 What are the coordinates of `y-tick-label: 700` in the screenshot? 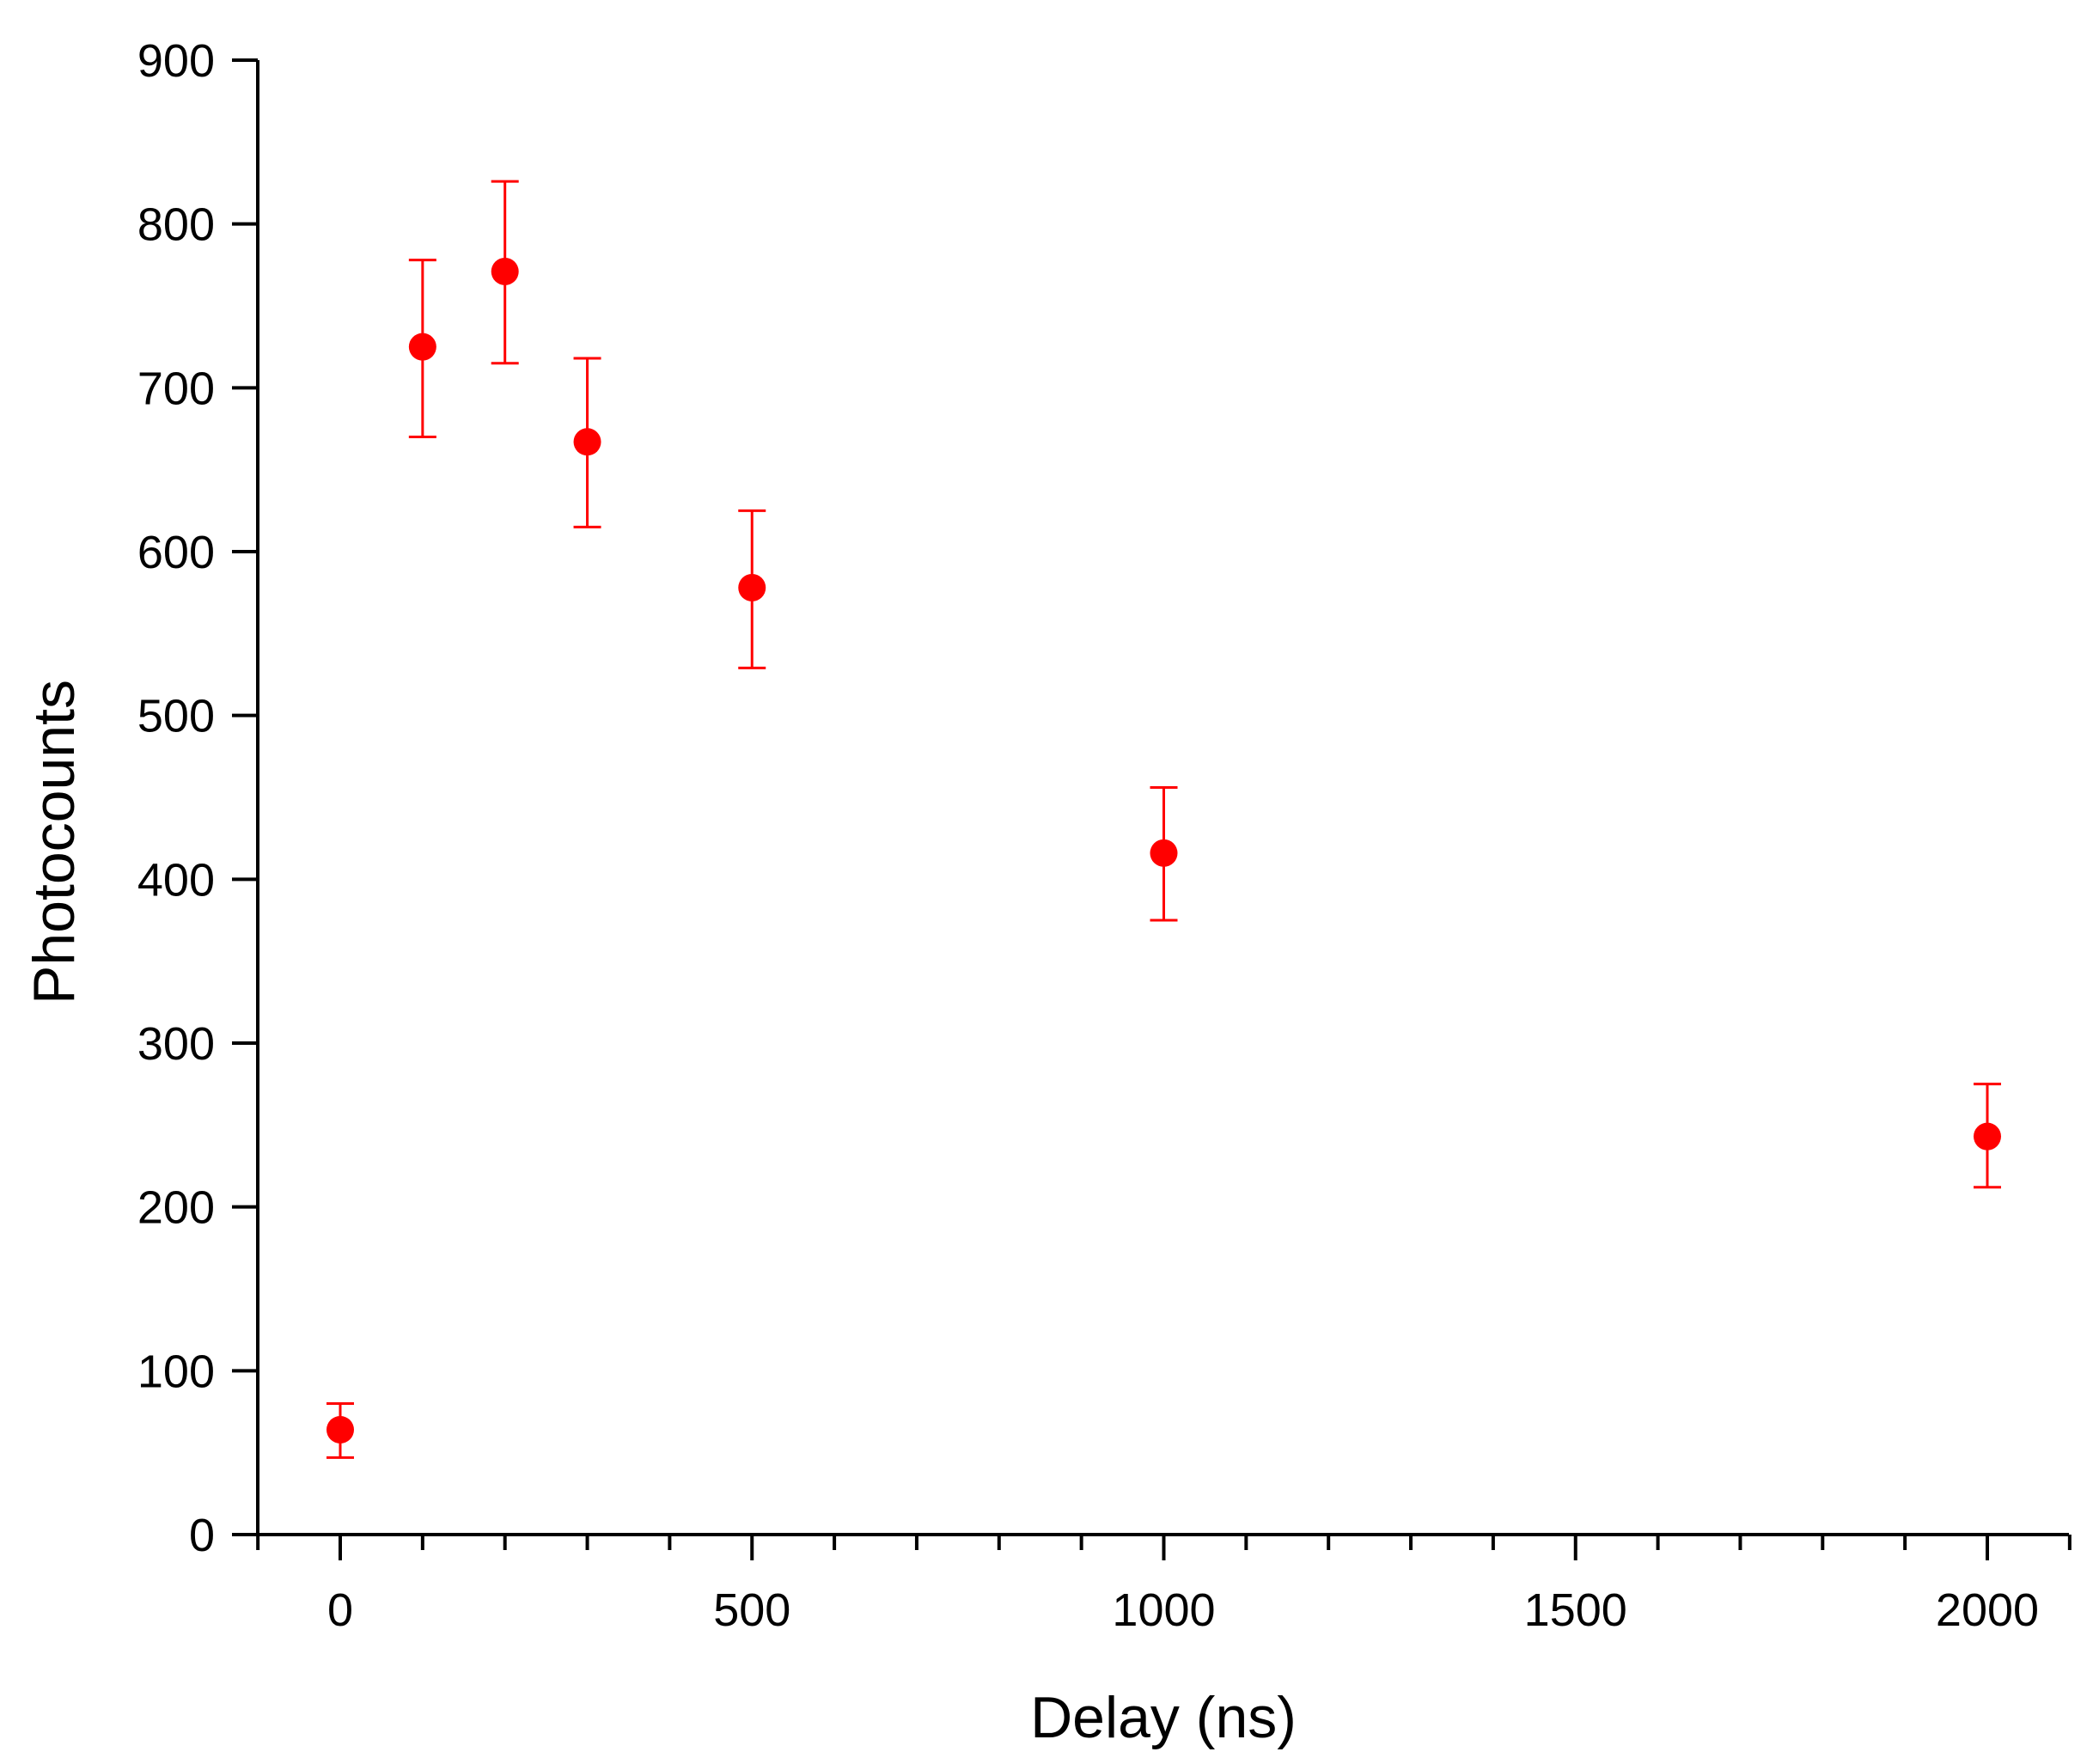 It's located at (176, 388).